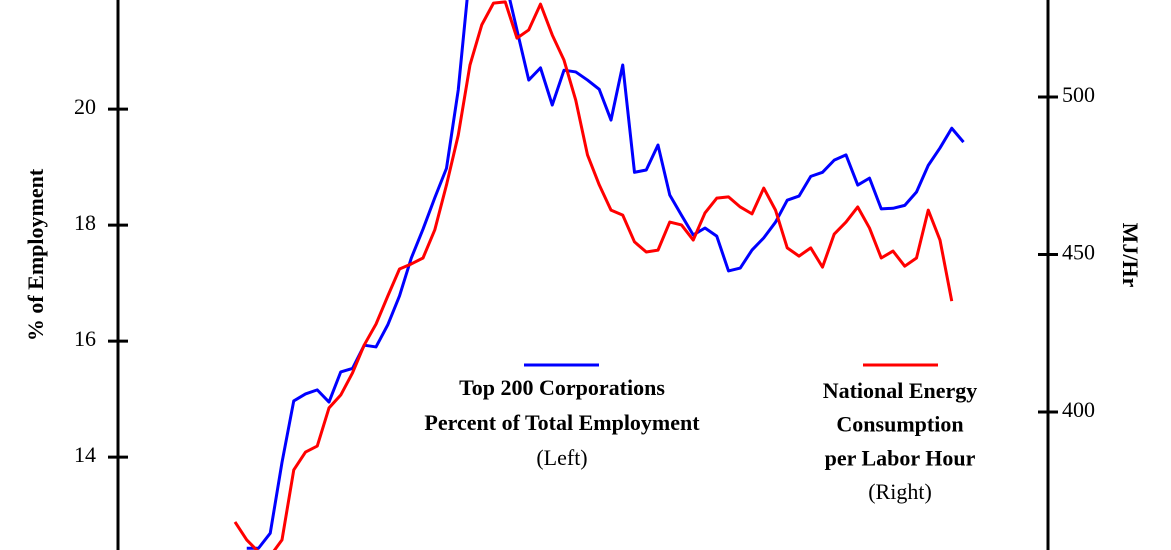  Describe the element at coordinates (561, 457) in the screenshot. I see `legend-label: (Left)` at that location.